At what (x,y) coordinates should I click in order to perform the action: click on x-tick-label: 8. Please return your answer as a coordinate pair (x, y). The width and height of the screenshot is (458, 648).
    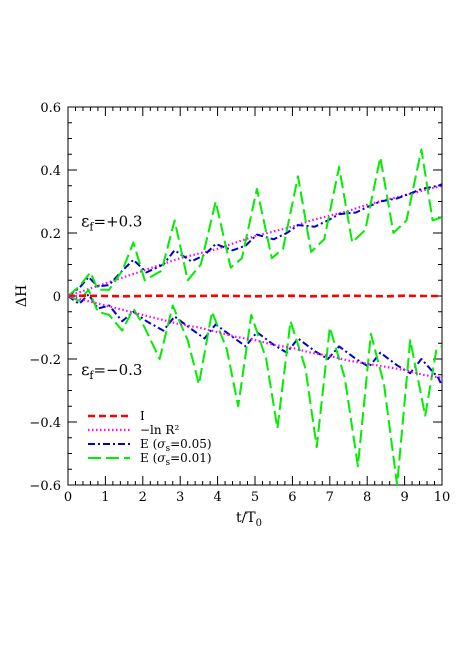
    Looking at the image, I should click on (367, 497).